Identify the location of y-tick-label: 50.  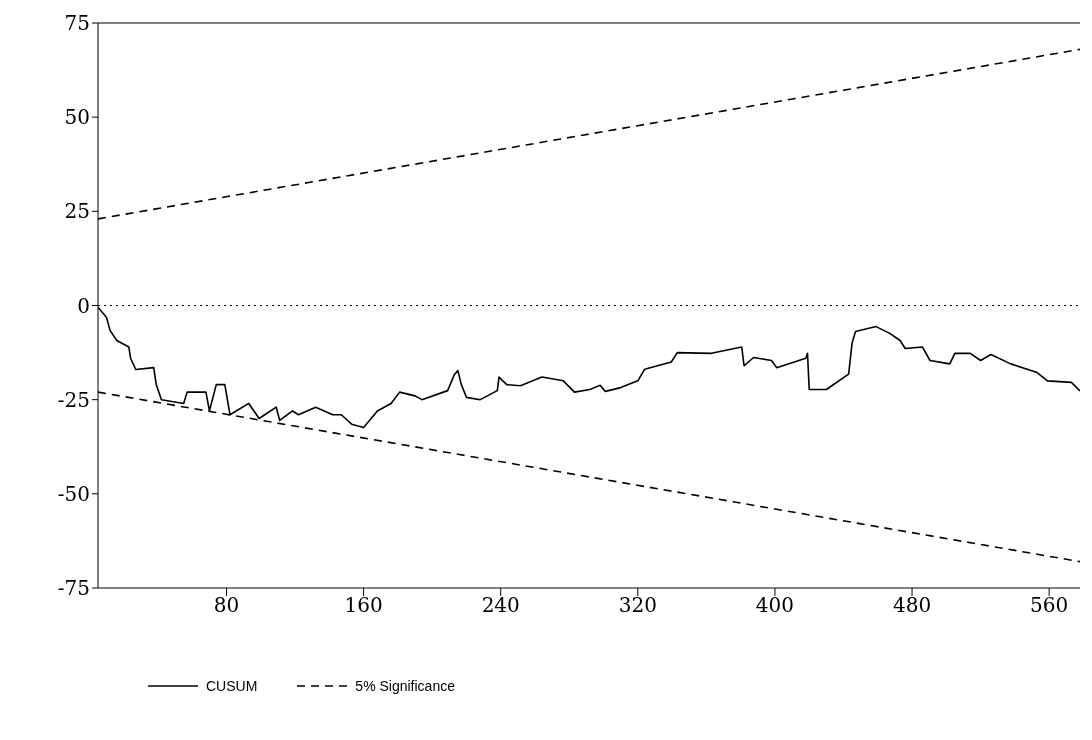
(77, 117).